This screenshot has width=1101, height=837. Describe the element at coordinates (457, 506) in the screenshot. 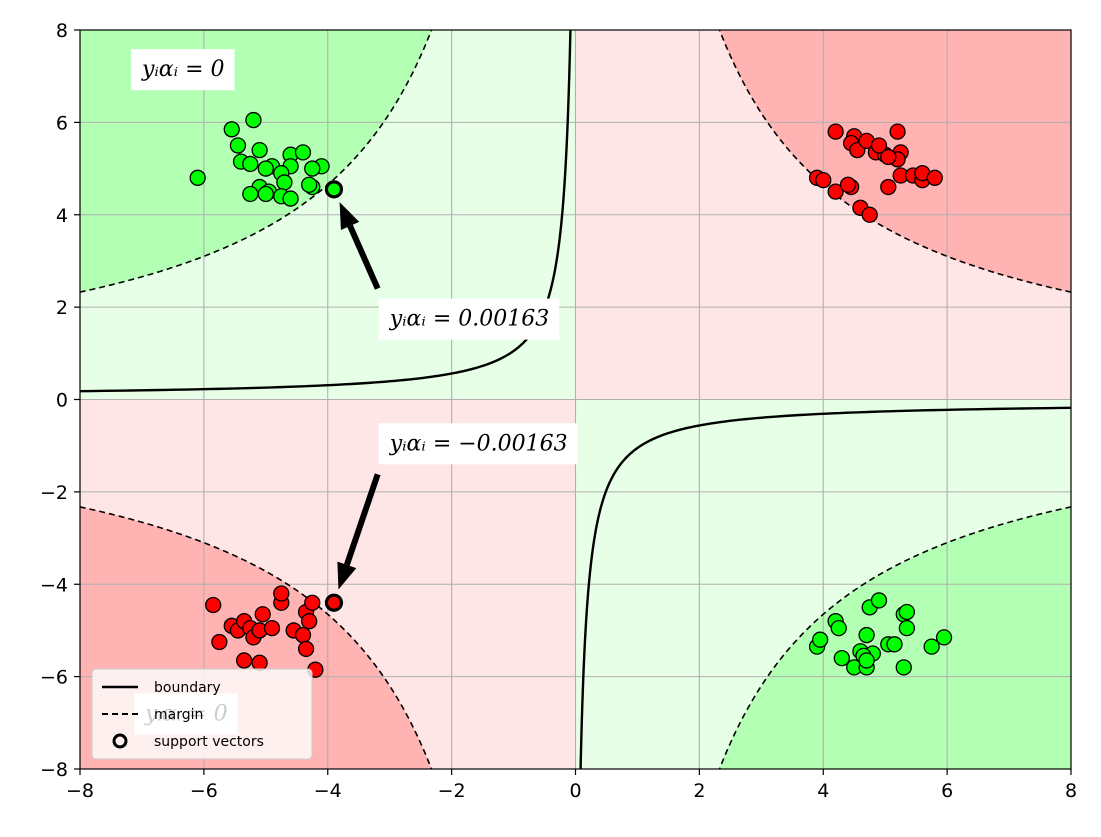

I see `annotation-2: yᵢαᵢ = −0.00163` at that location.